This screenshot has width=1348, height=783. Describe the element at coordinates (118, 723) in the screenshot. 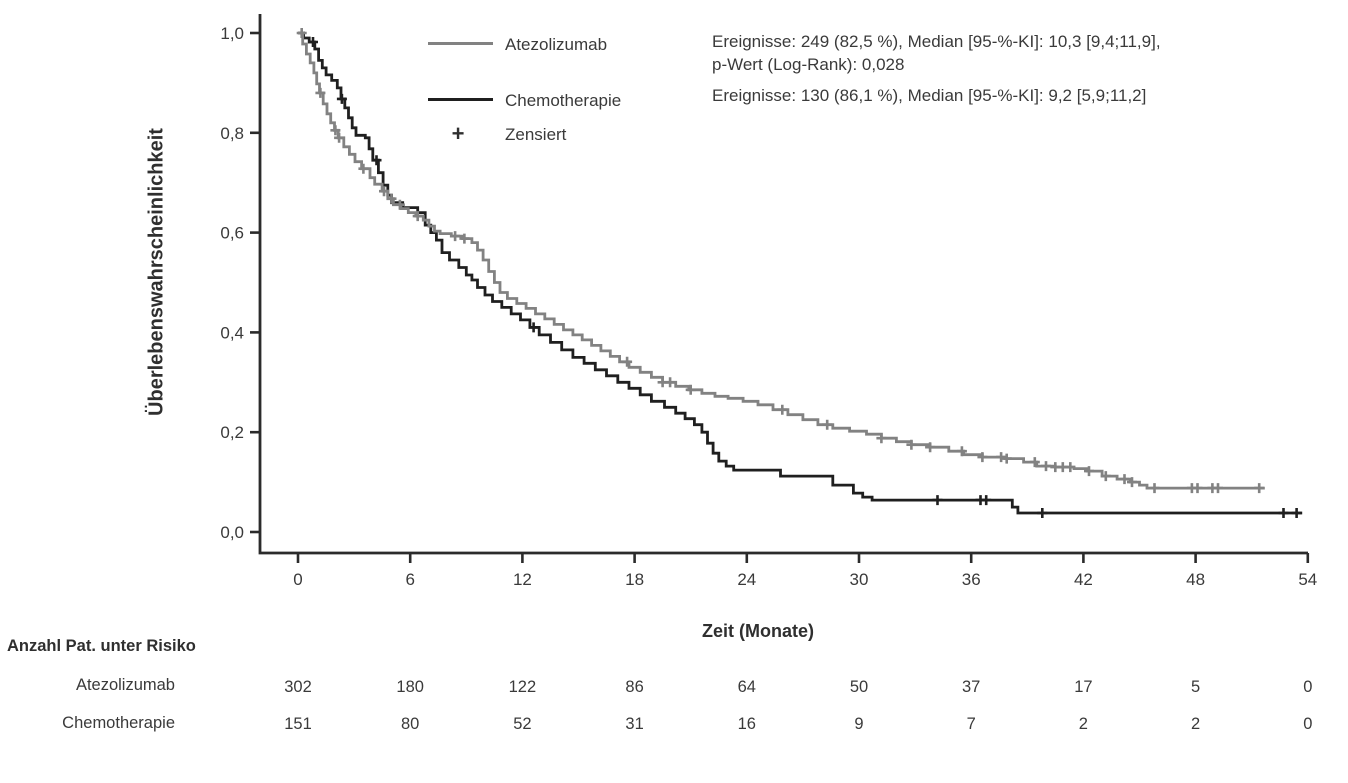

I see `risk-row-label-chemotherapie: Chemotherapie` at that location.